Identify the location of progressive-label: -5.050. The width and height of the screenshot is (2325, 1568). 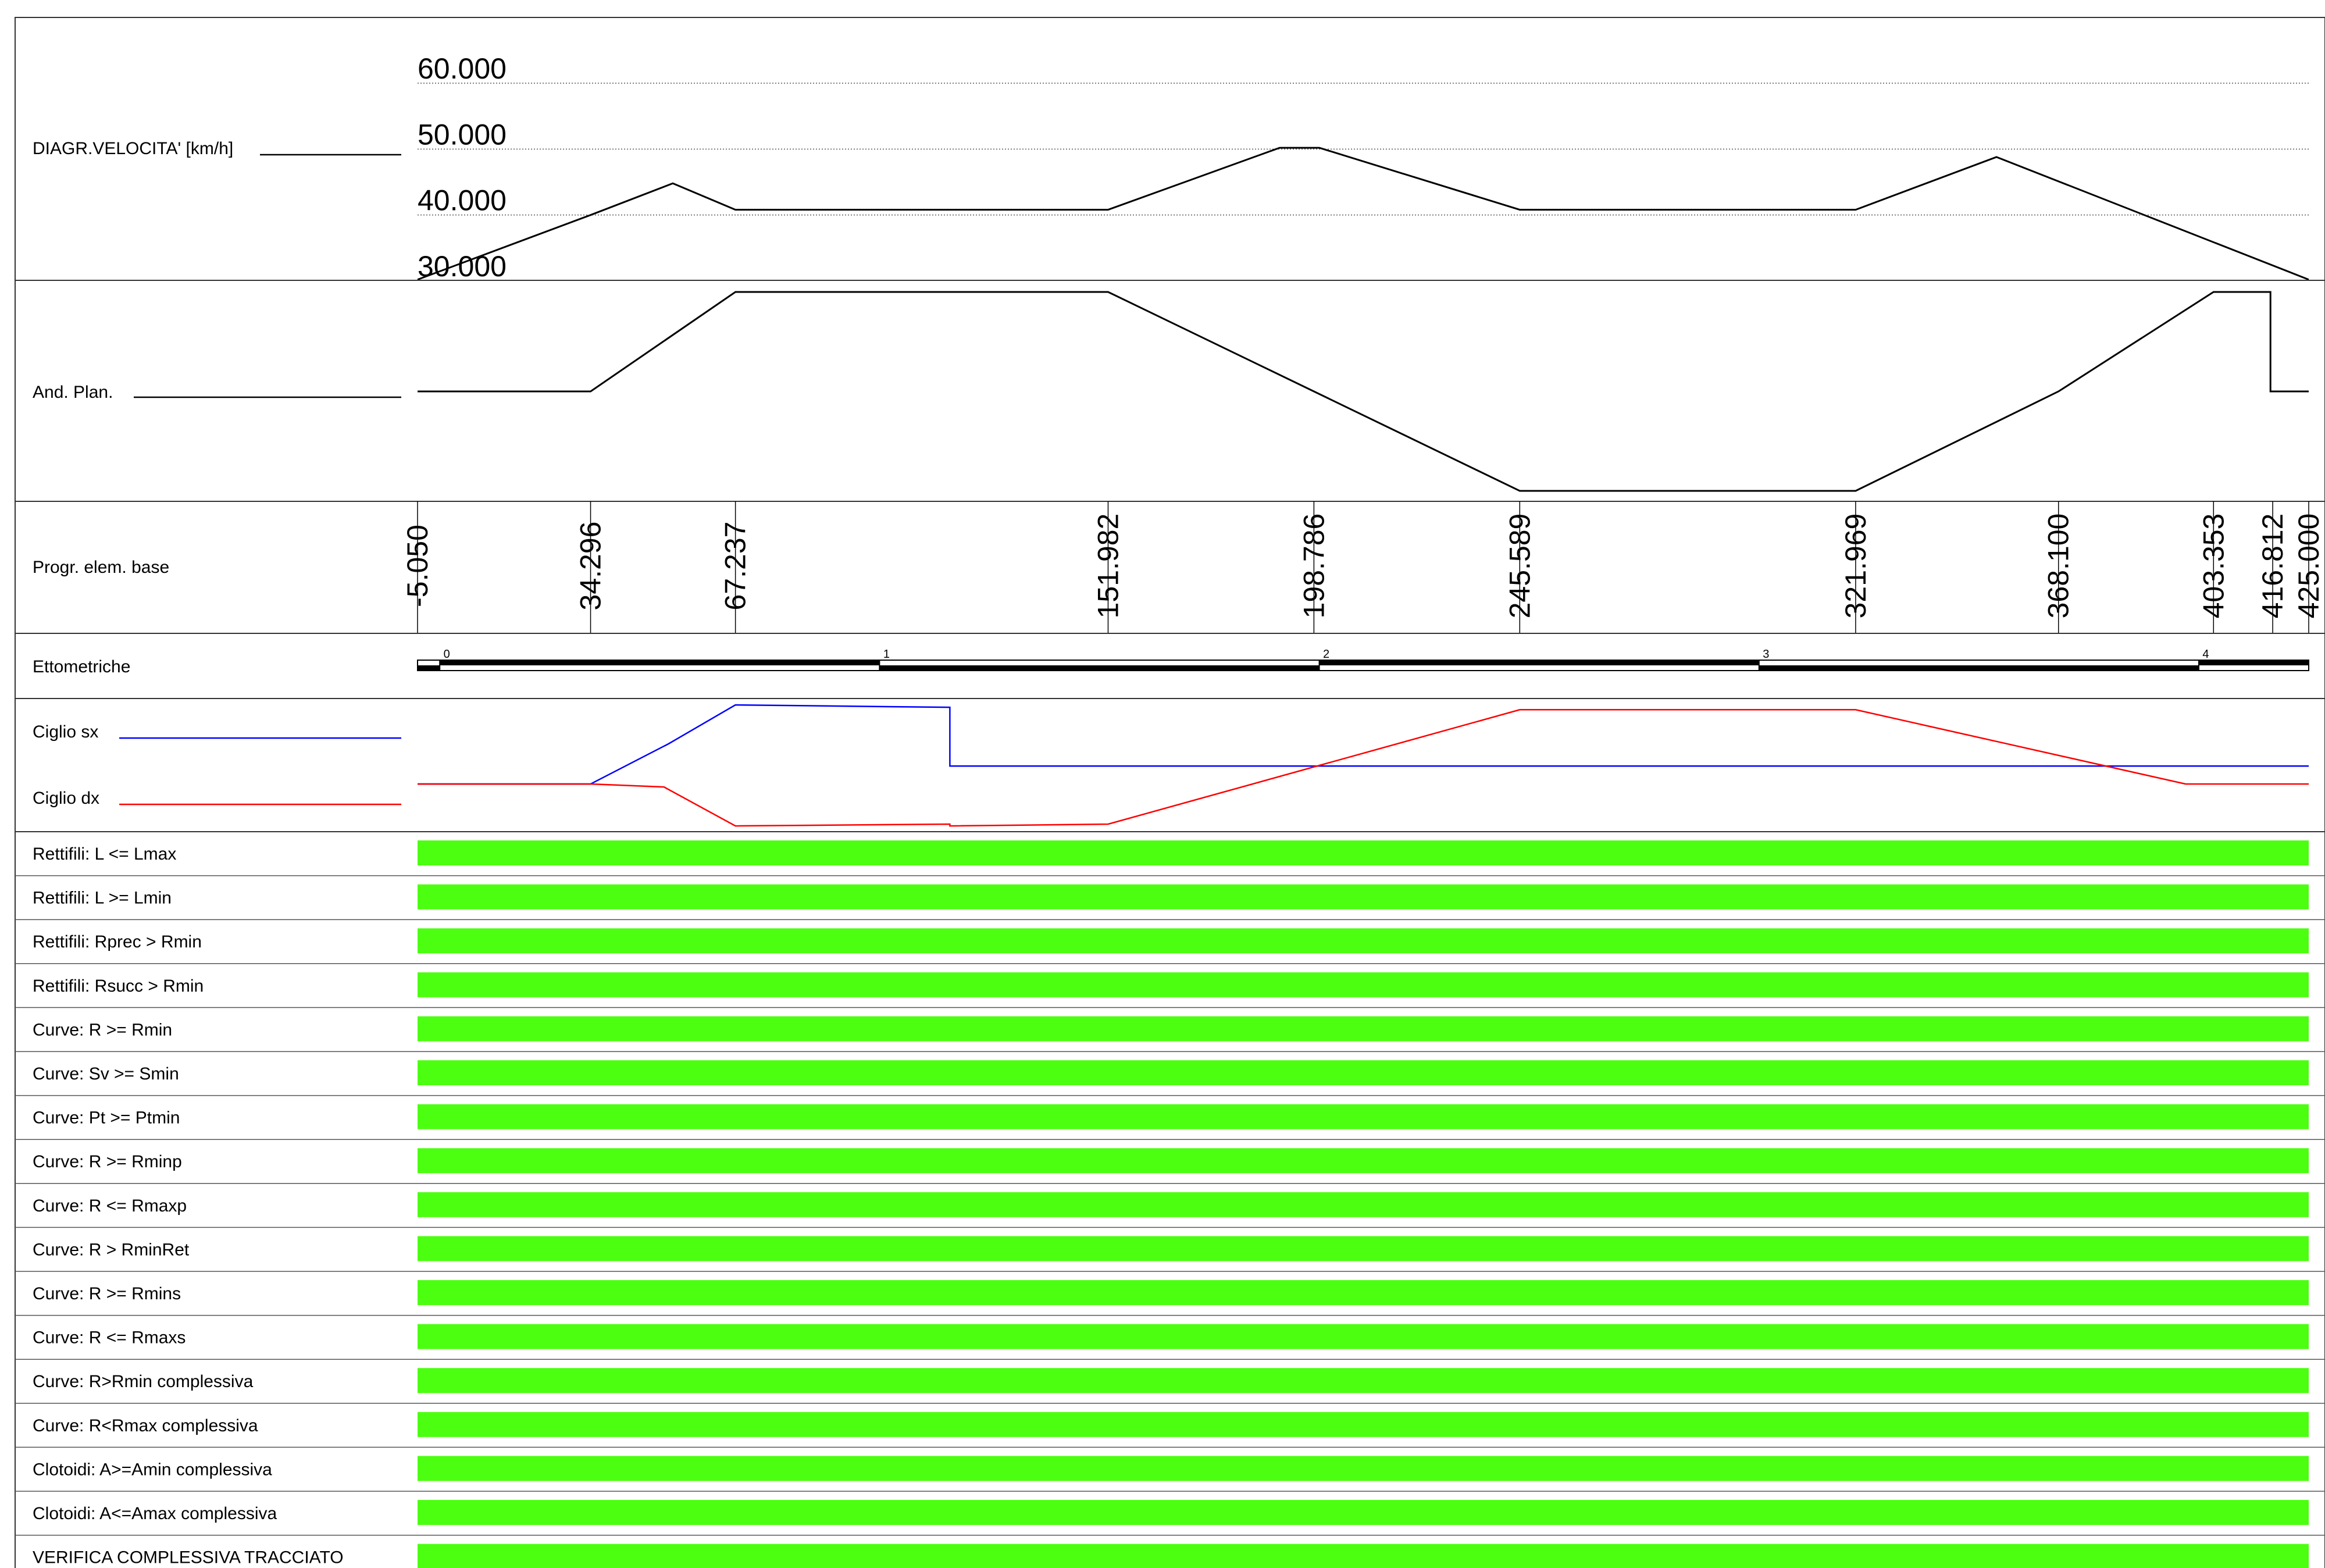
(417, 566).